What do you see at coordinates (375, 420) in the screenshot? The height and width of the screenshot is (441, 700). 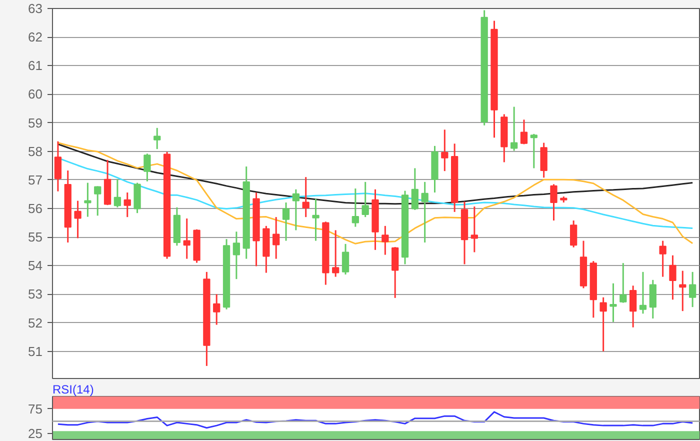 I see `line-series` at bounding box center [375, 420].